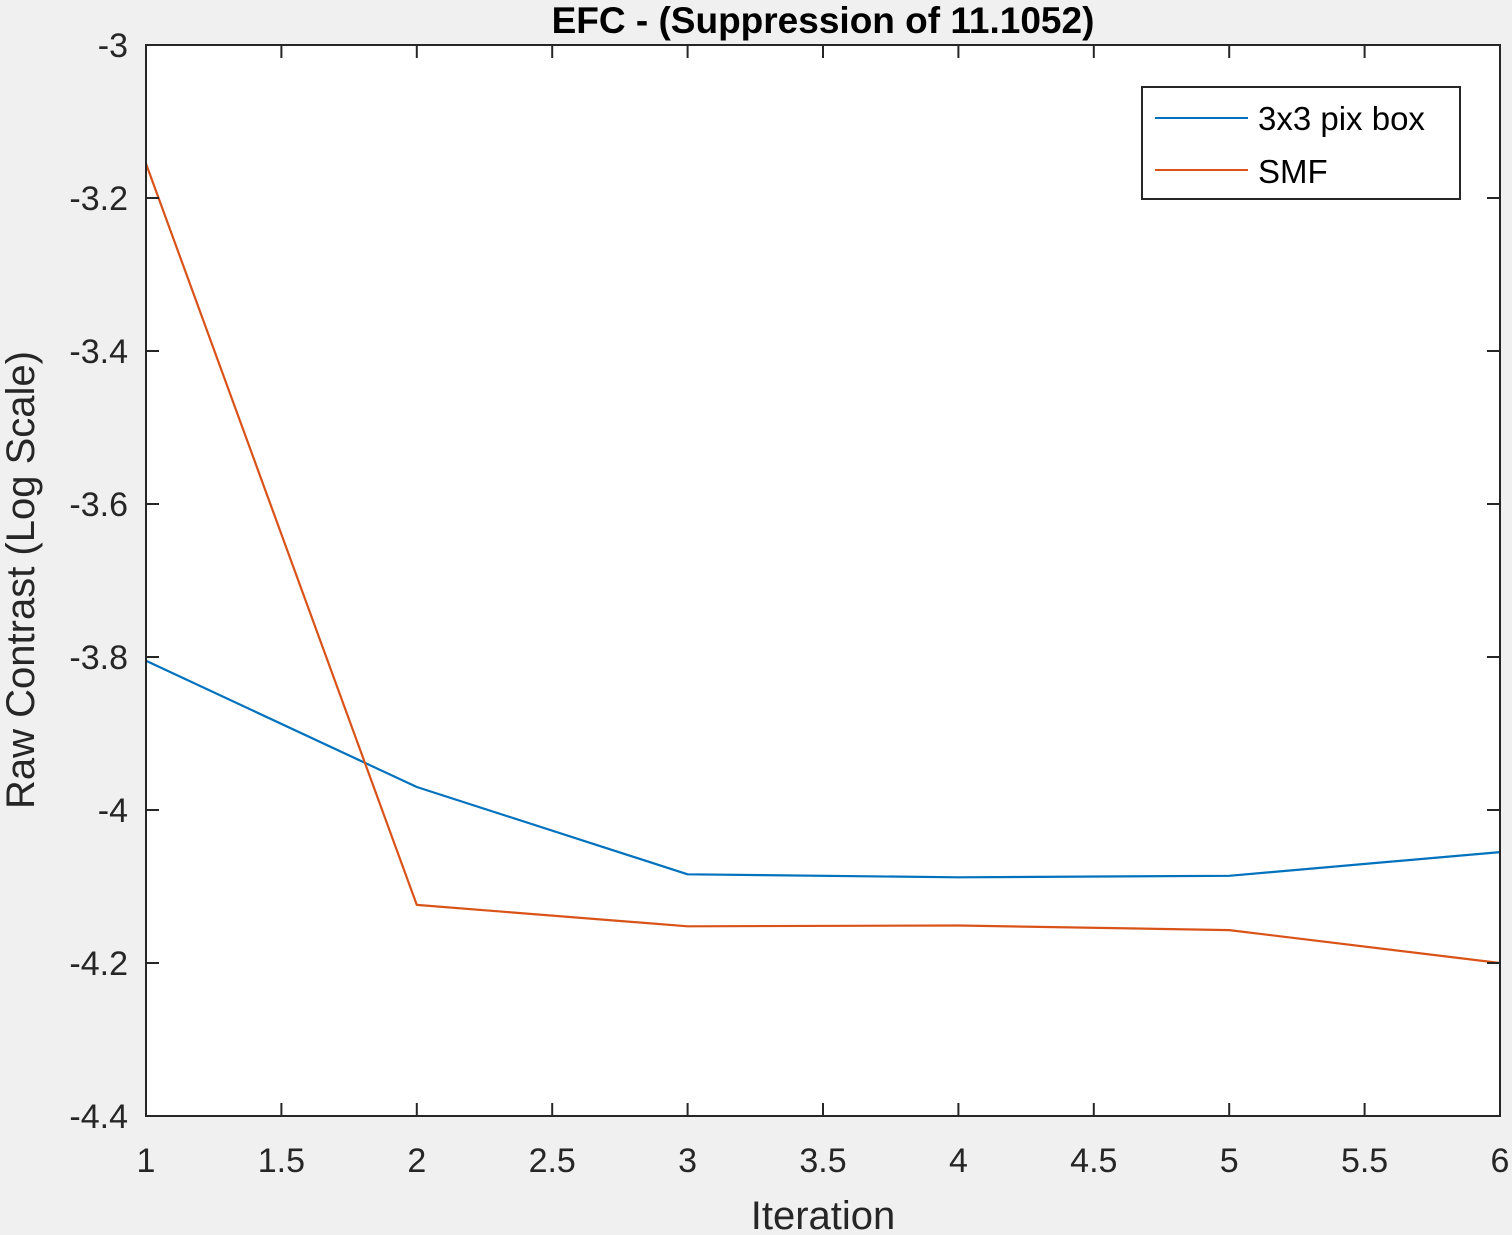  Describe the element at coordinates (823, 20) in the screenshot. I see `chart-title: EFC - (Suppression of 11.1052)` at that location.